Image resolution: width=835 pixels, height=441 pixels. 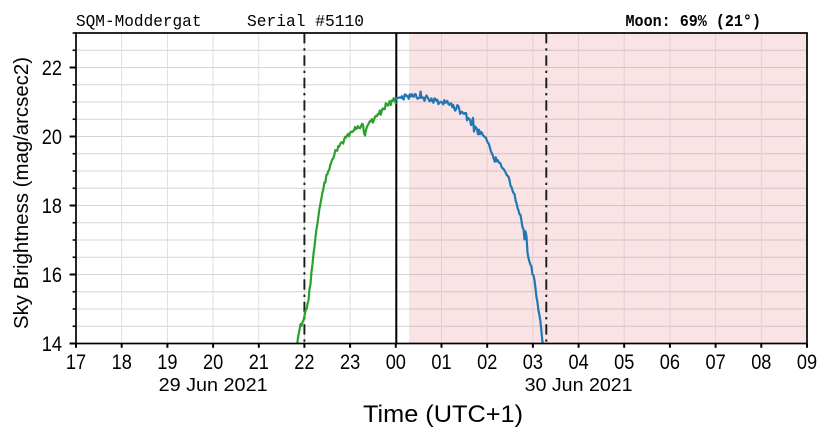 What do you see at coordinates (579, 384) in the screenshot?
I see `svg-text: 30 Jun 2021` at bounding box center [579, 384].